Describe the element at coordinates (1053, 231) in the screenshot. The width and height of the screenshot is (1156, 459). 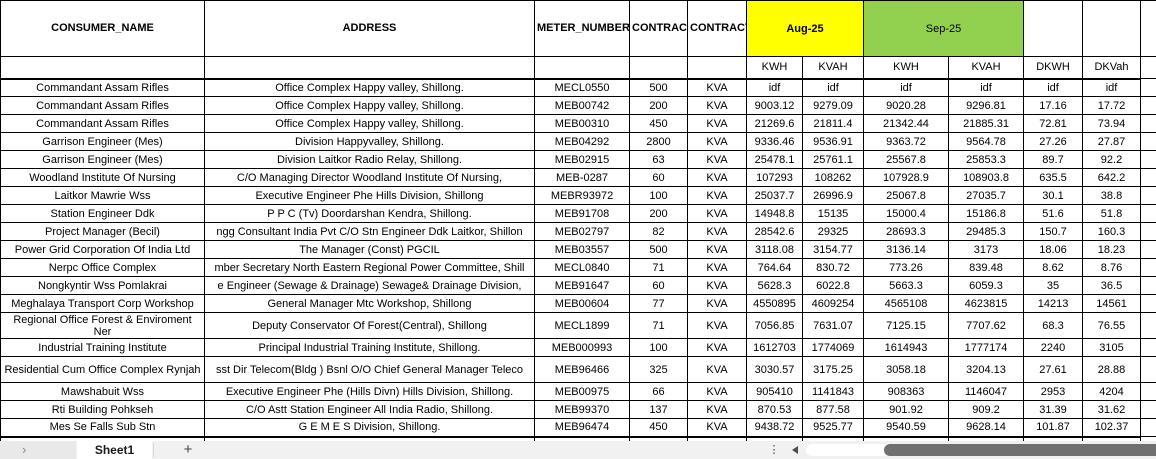
I see `cell-dkwh: 150.7` at that location.